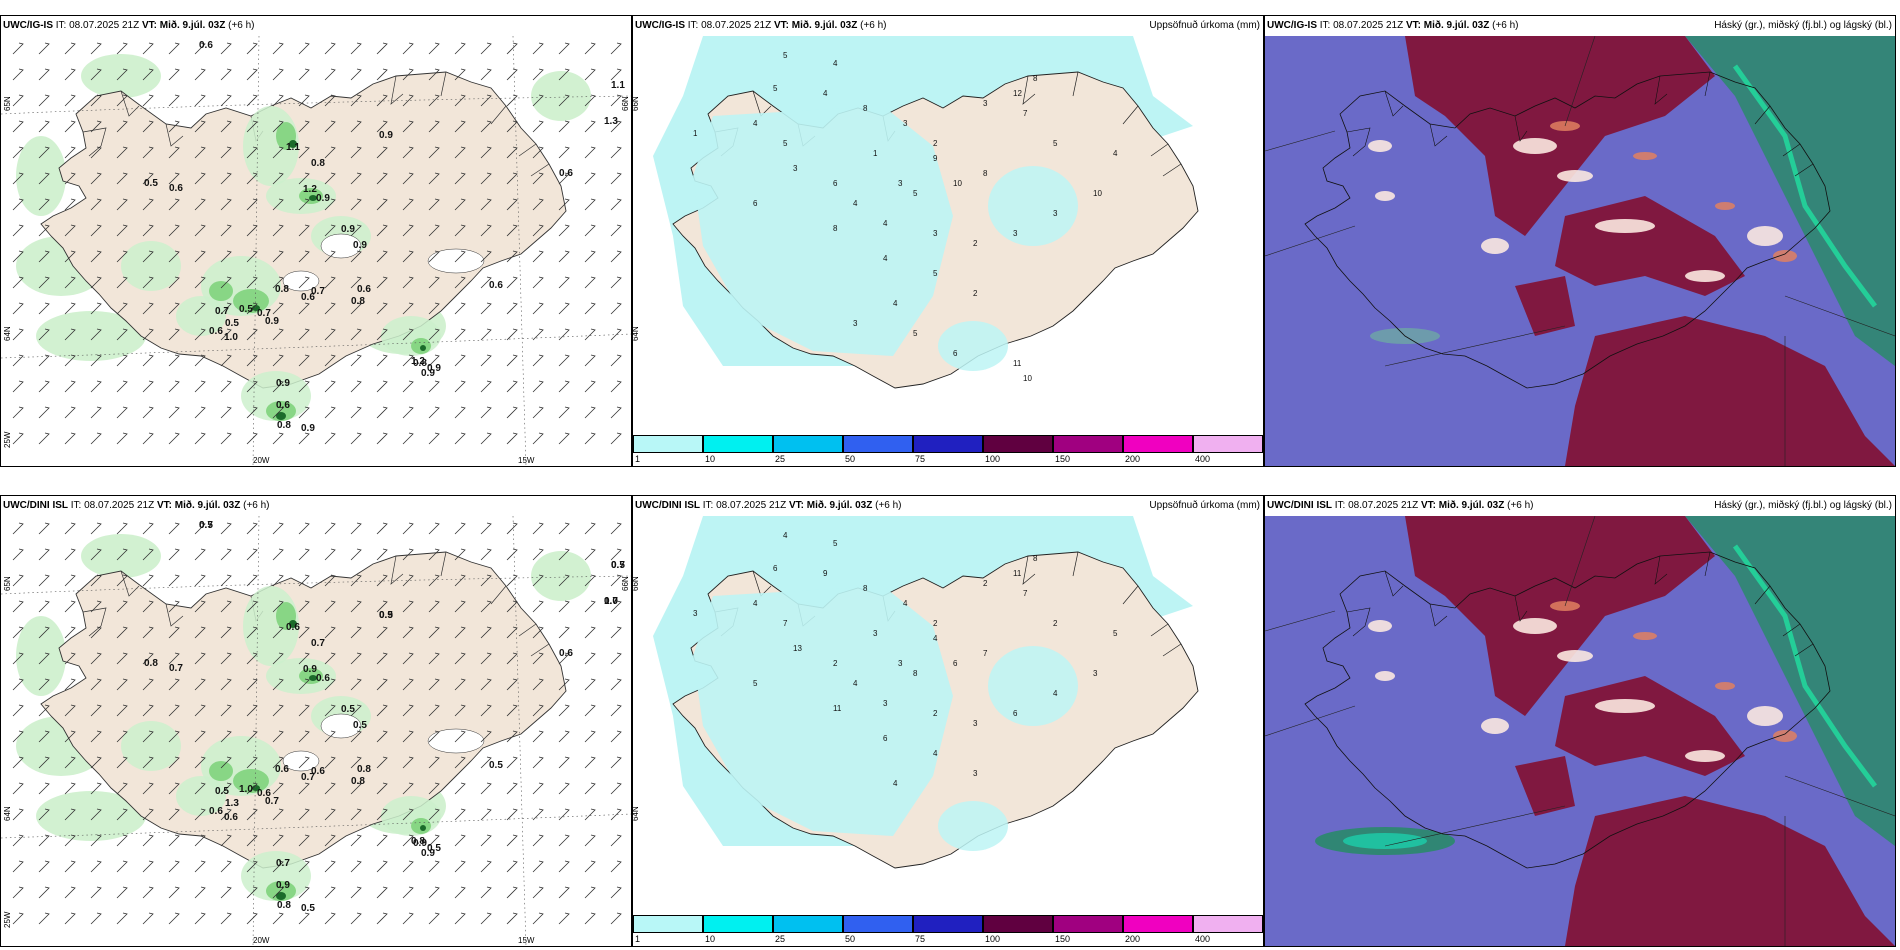  I want to click on wind-value-label: 0.9, so click(348, 229).